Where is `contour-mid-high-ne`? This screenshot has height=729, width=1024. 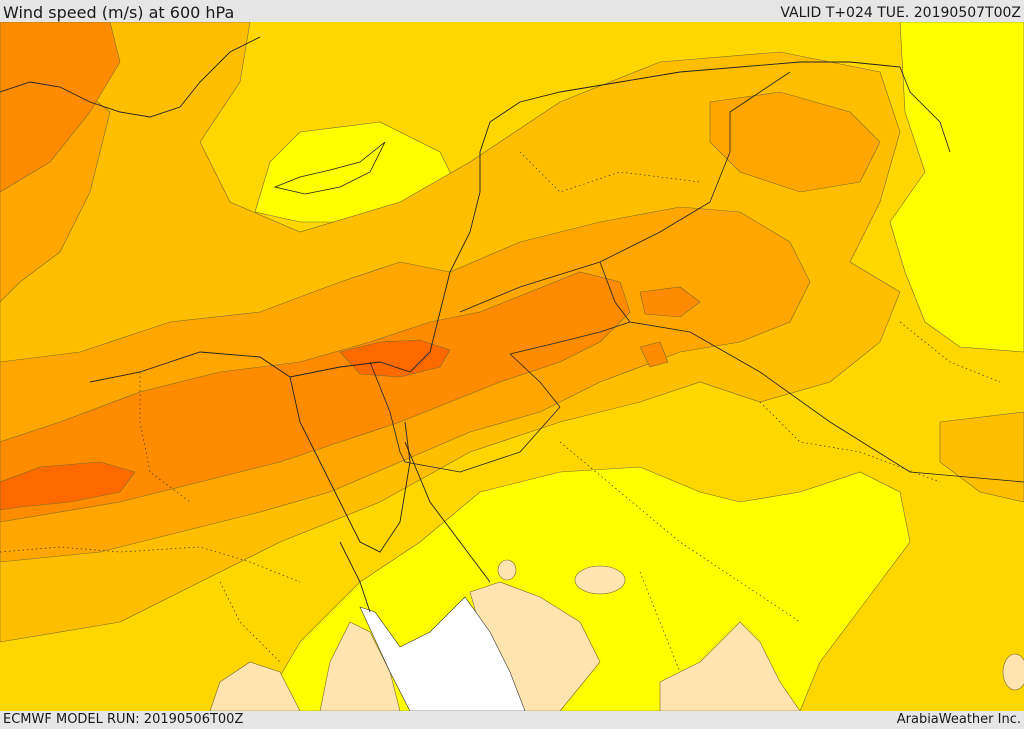 contour-mid-high-ne is located at coordinates (795, 142).